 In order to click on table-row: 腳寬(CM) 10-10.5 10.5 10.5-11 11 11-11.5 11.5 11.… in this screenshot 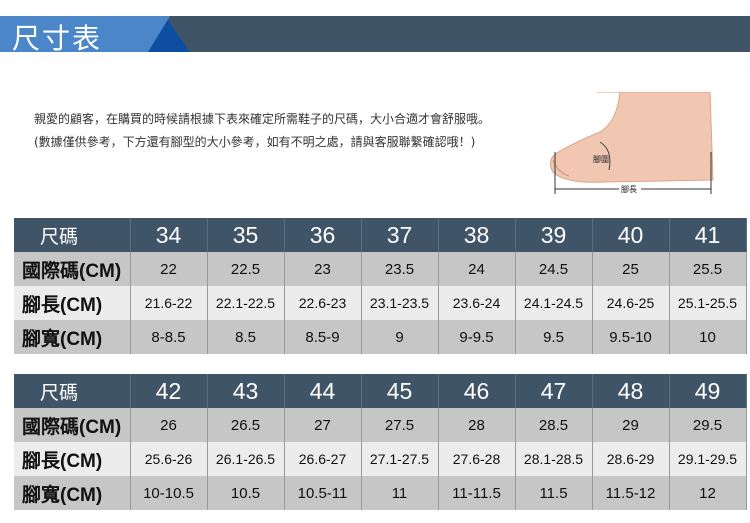, I will do `click(380, 493)`.